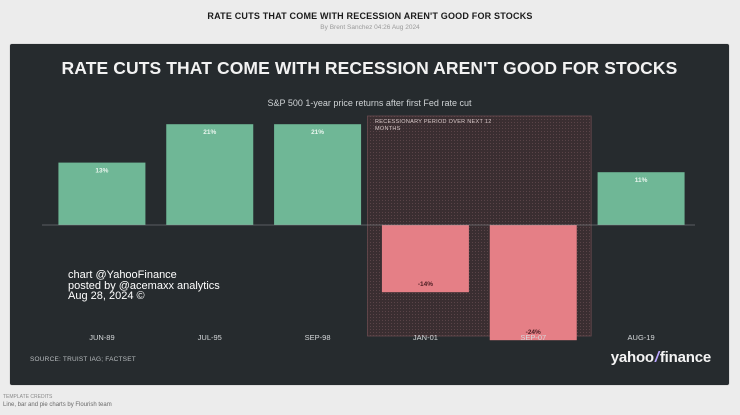 Image resolution: width=740 pixels, height=415 pixels. I want to click on data-label-jun-89: 13%, so click(101, 171).